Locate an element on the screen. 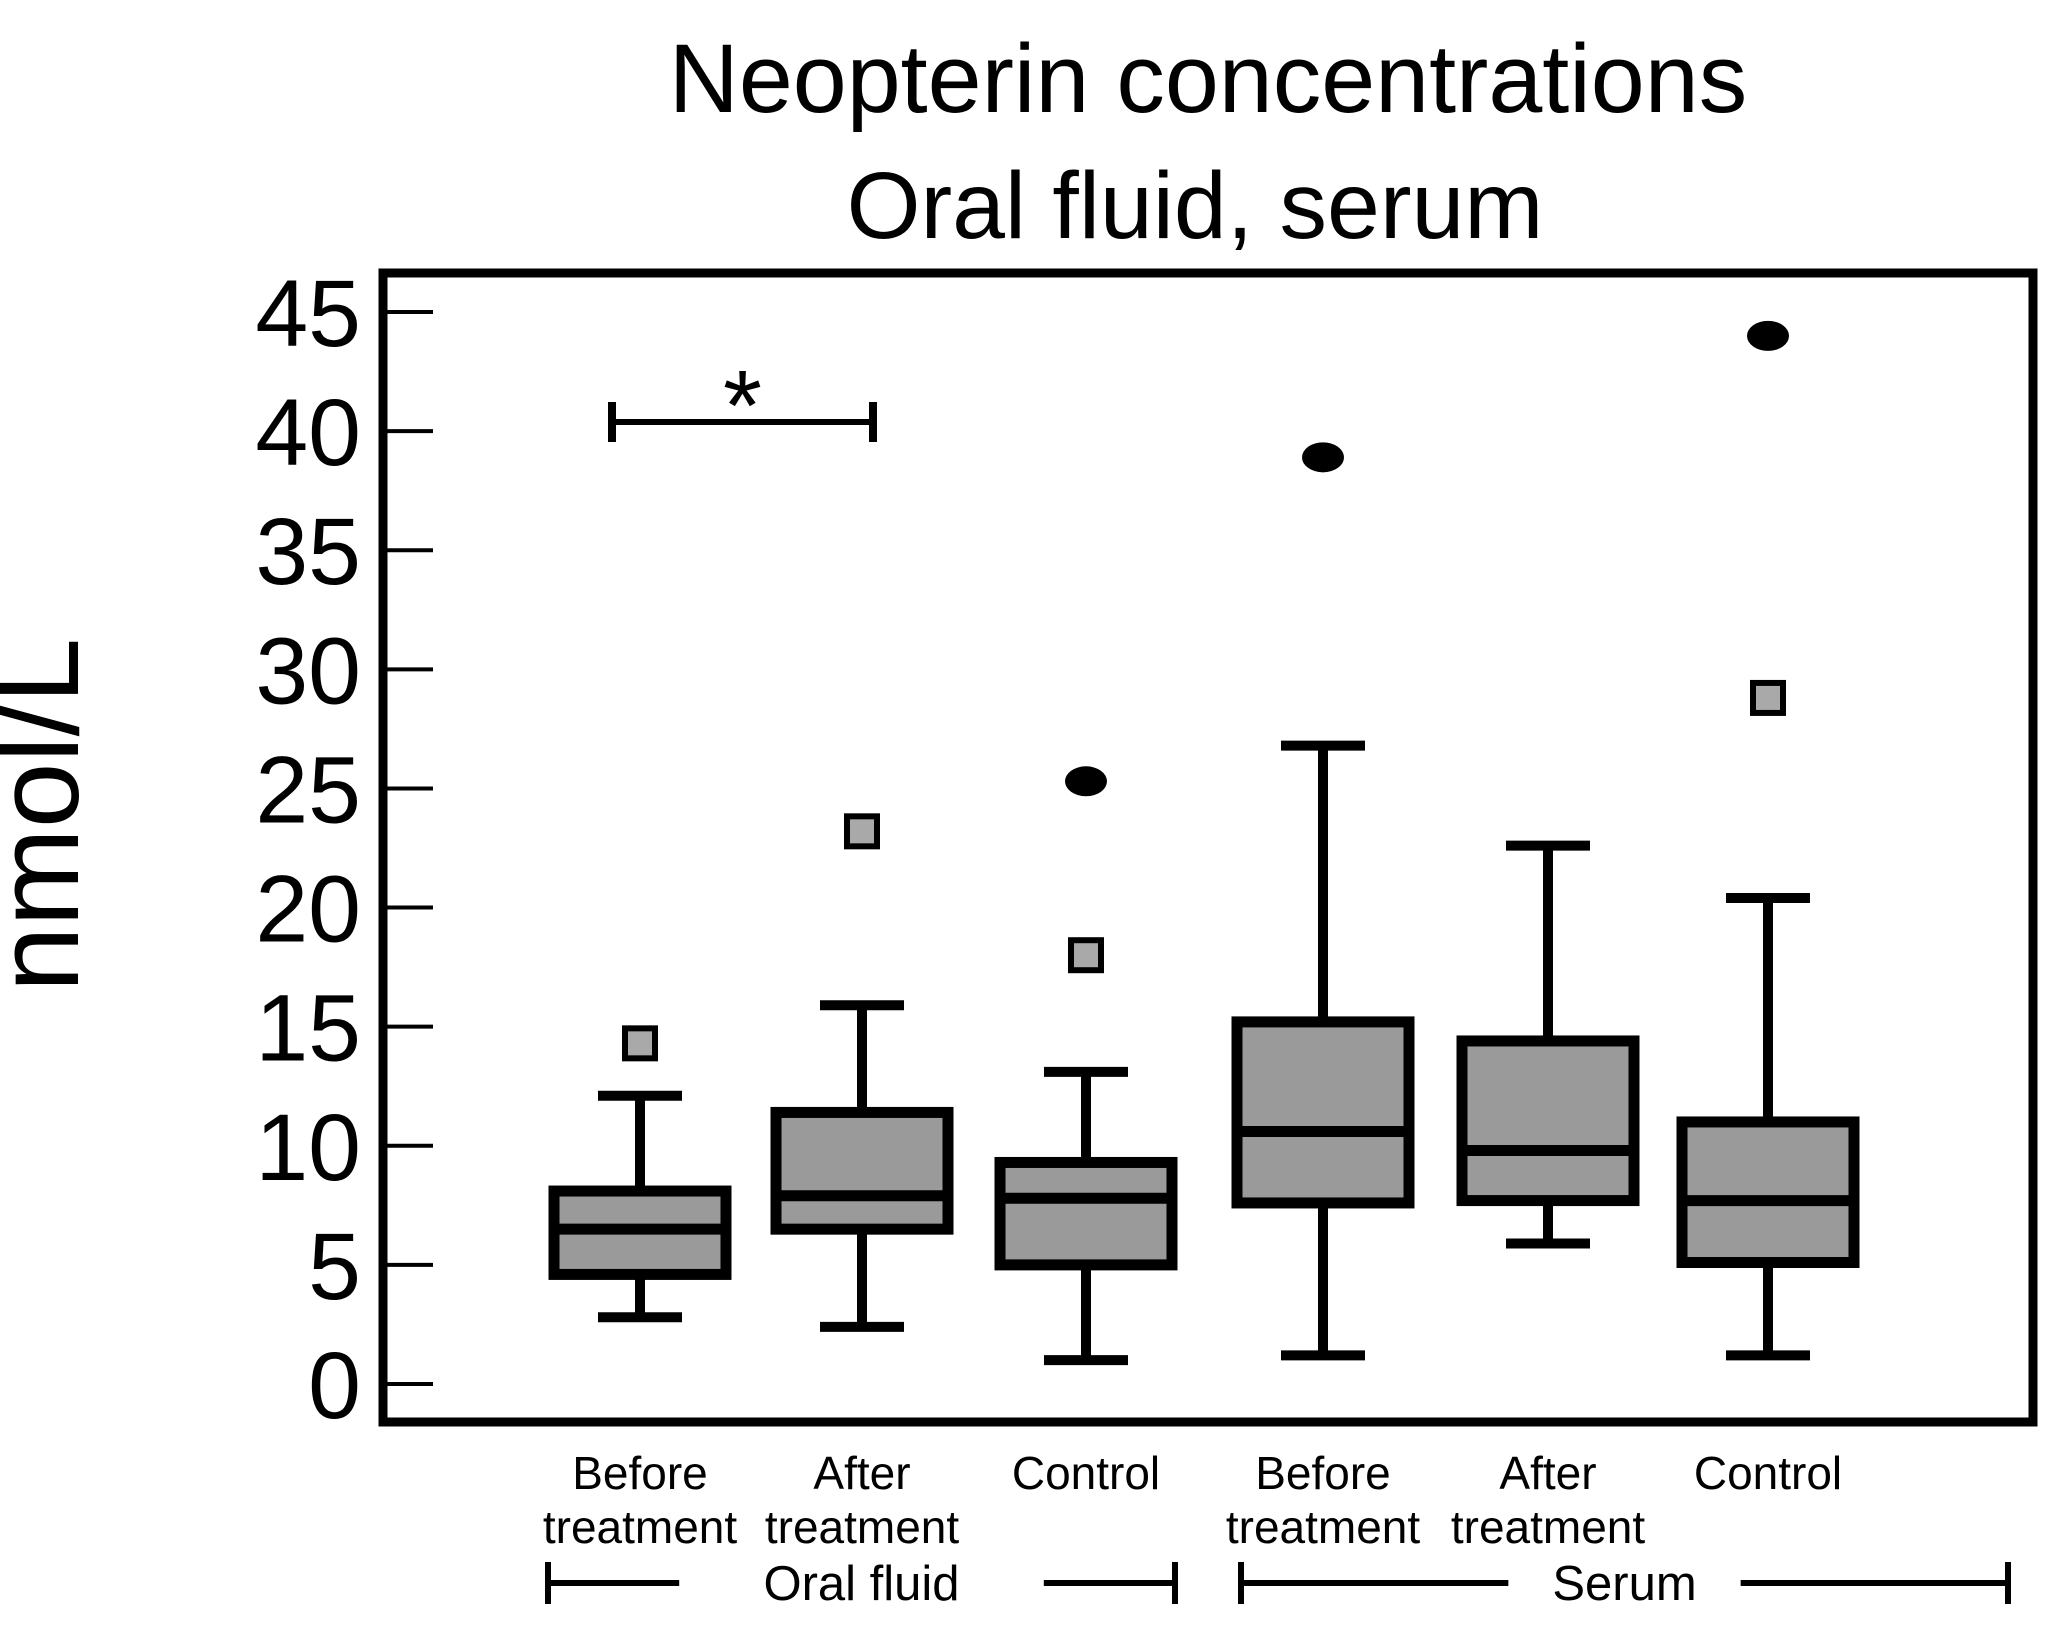 This screenshot has height=1633, width=2066. y-tick-label: 45 is located at coordinates (308, 314).